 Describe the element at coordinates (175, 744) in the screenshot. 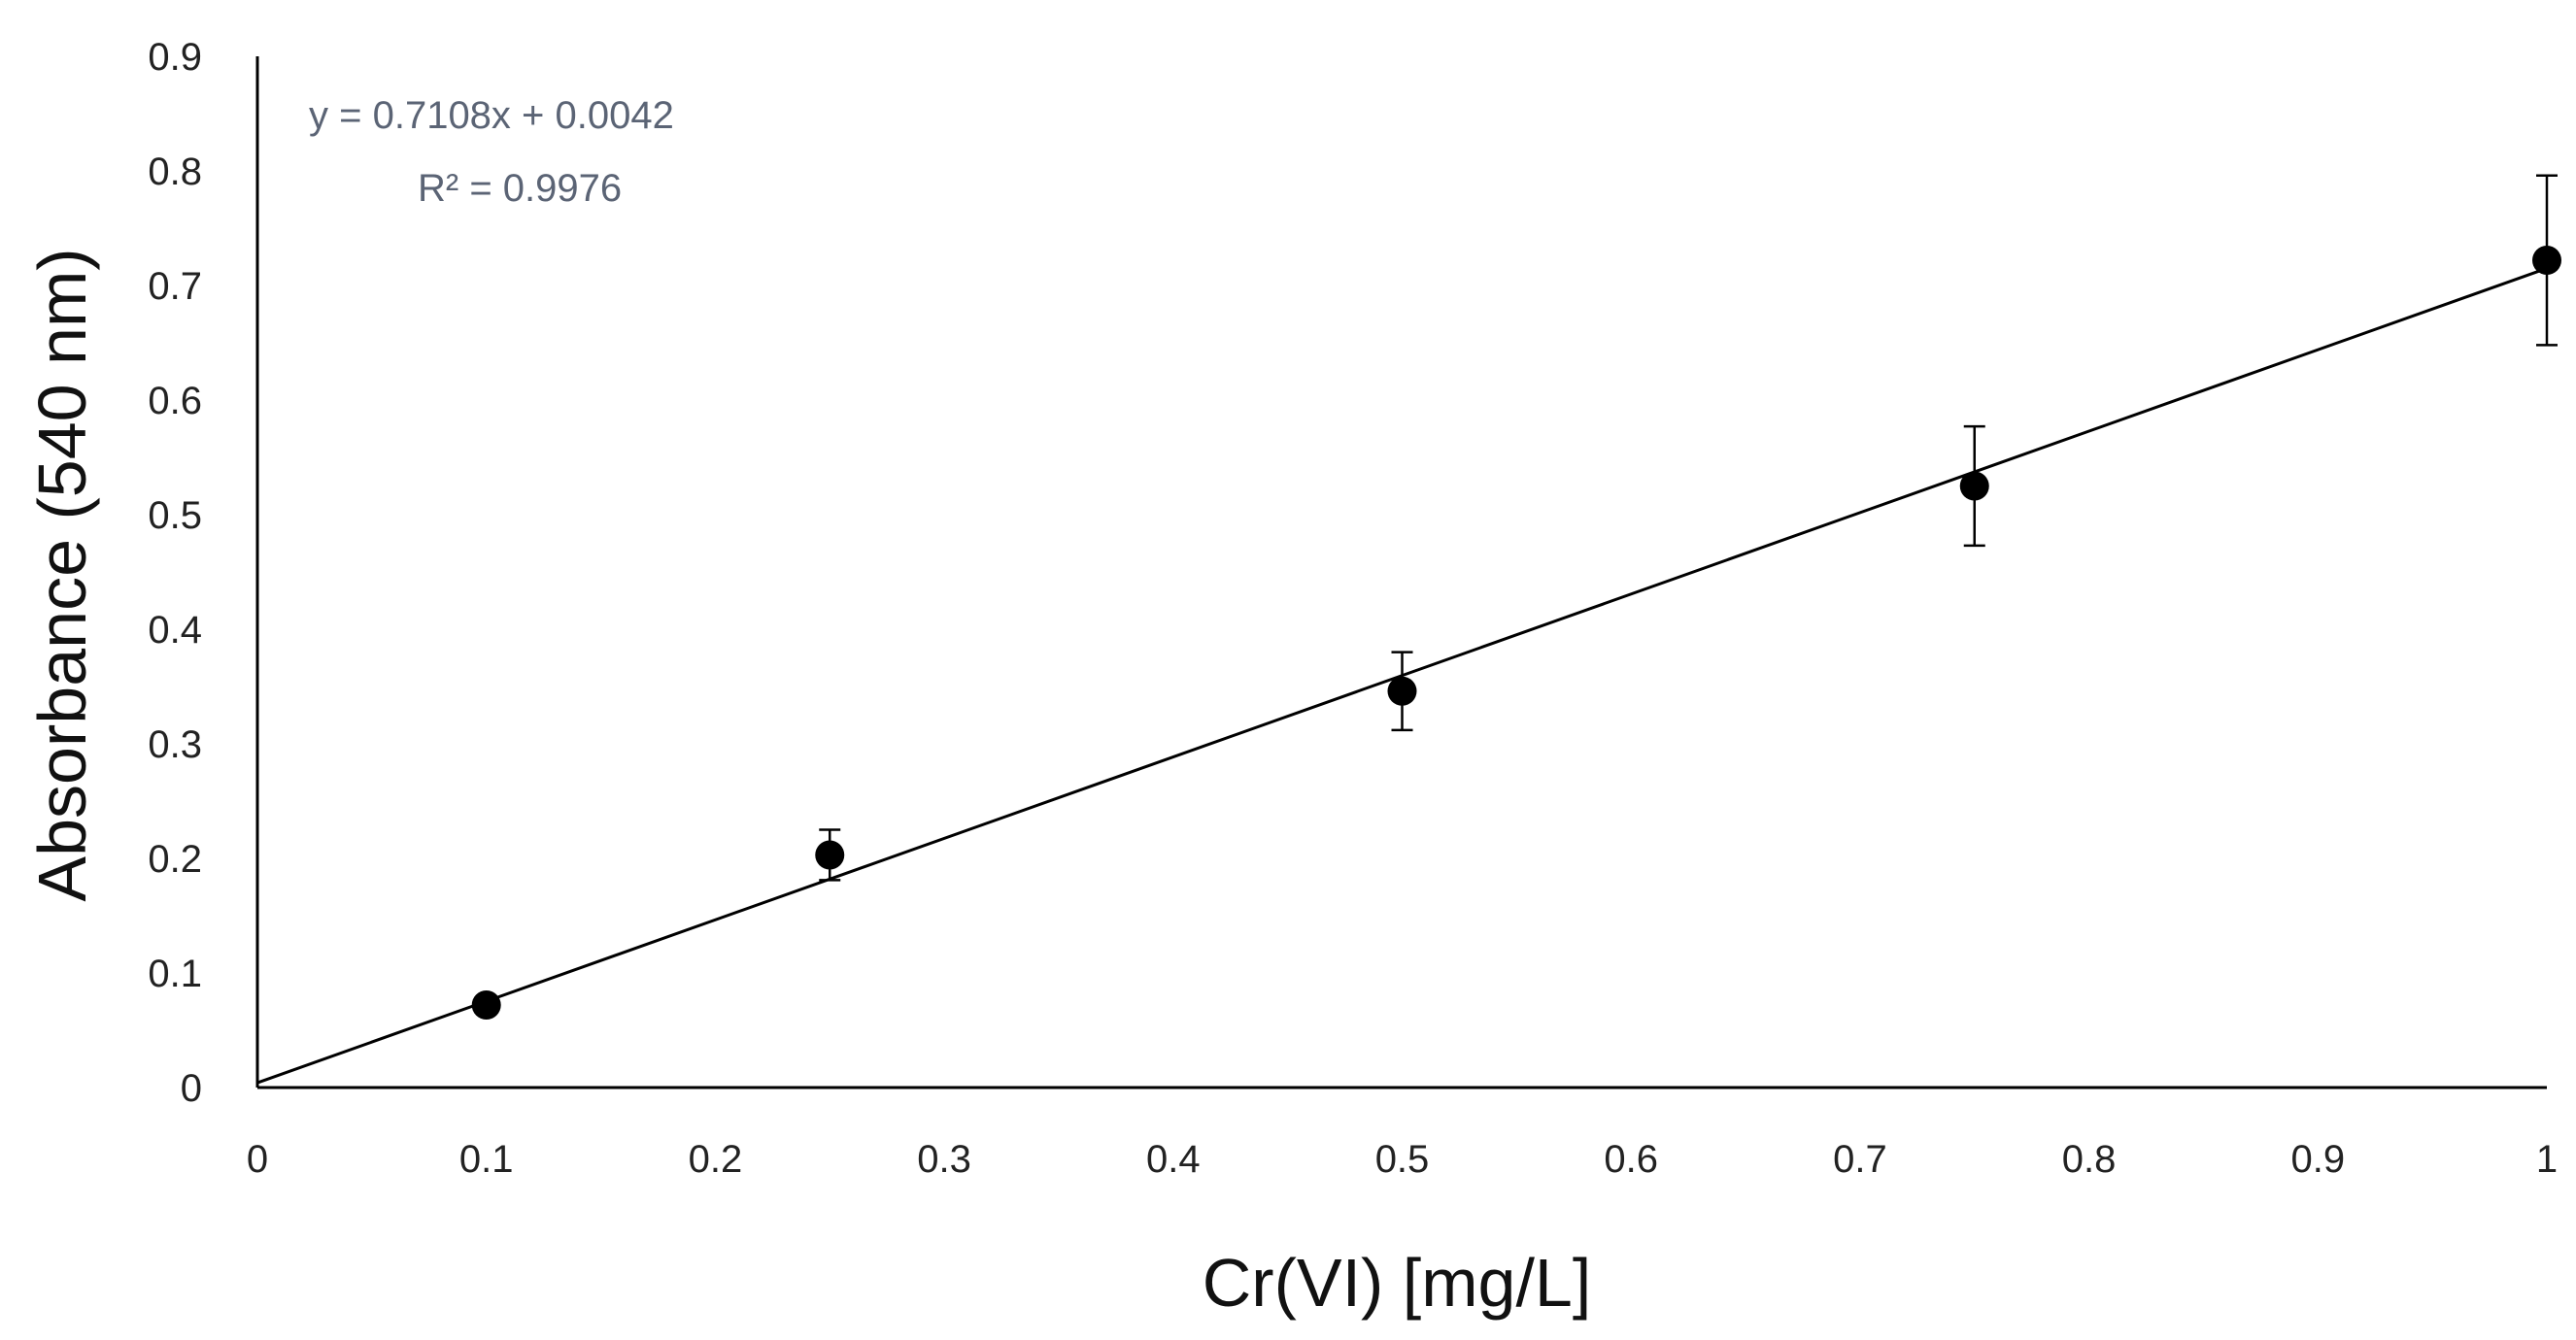

I see `y-tick-label: 0.3` at that location.